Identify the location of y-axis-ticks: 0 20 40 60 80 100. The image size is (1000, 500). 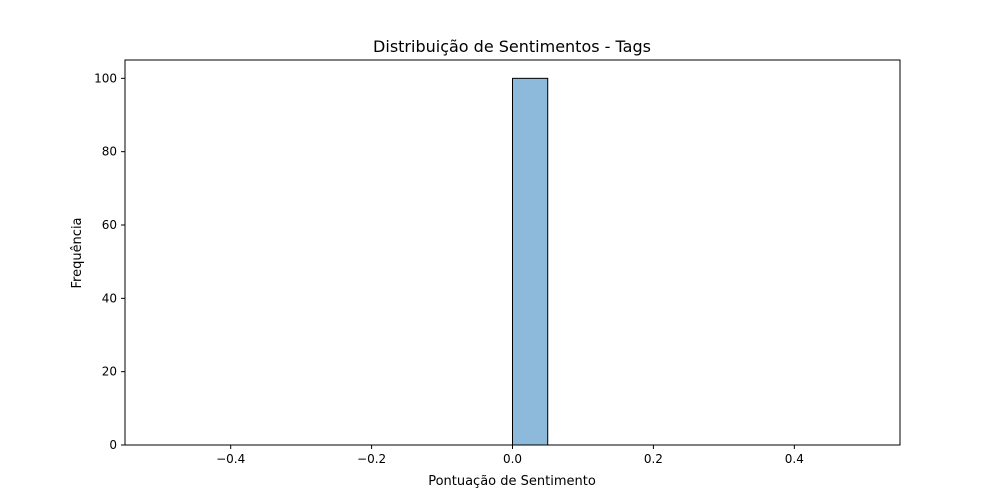
(109, 261).